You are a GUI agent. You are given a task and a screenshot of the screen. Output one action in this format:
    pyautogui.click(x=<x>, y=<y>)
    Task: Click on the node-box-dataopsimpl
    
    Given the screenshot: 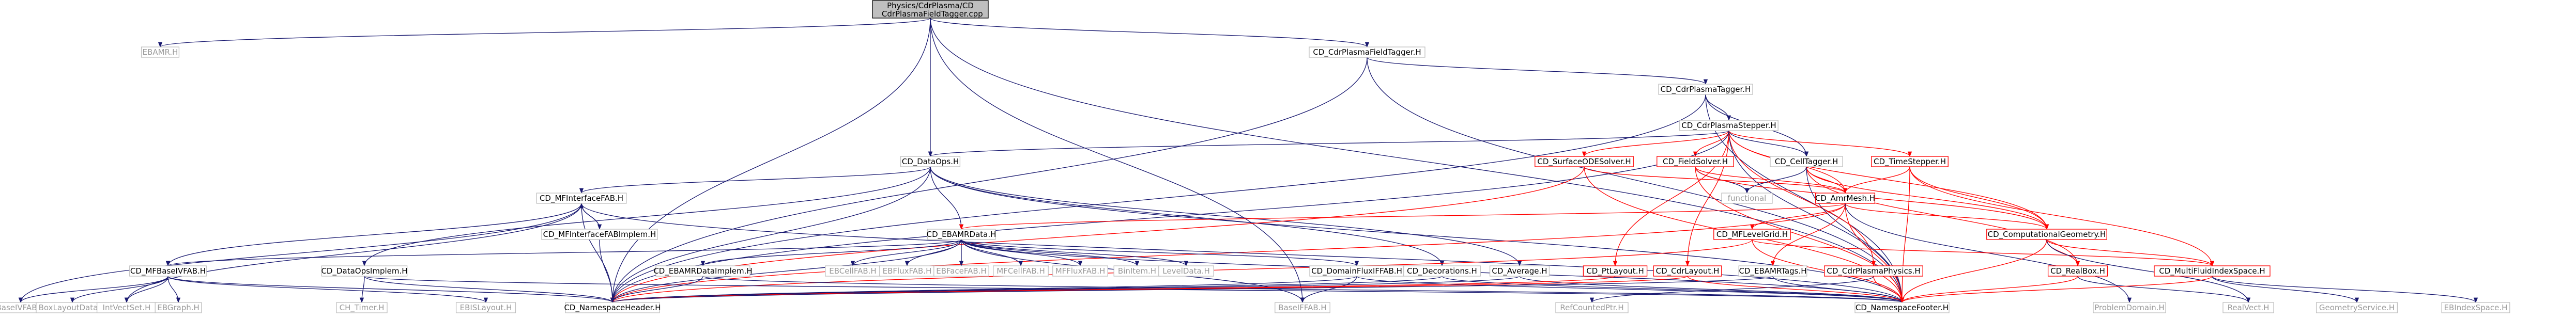 What is the action you would take?
    pyautogui.click(x=365, y=271)
    